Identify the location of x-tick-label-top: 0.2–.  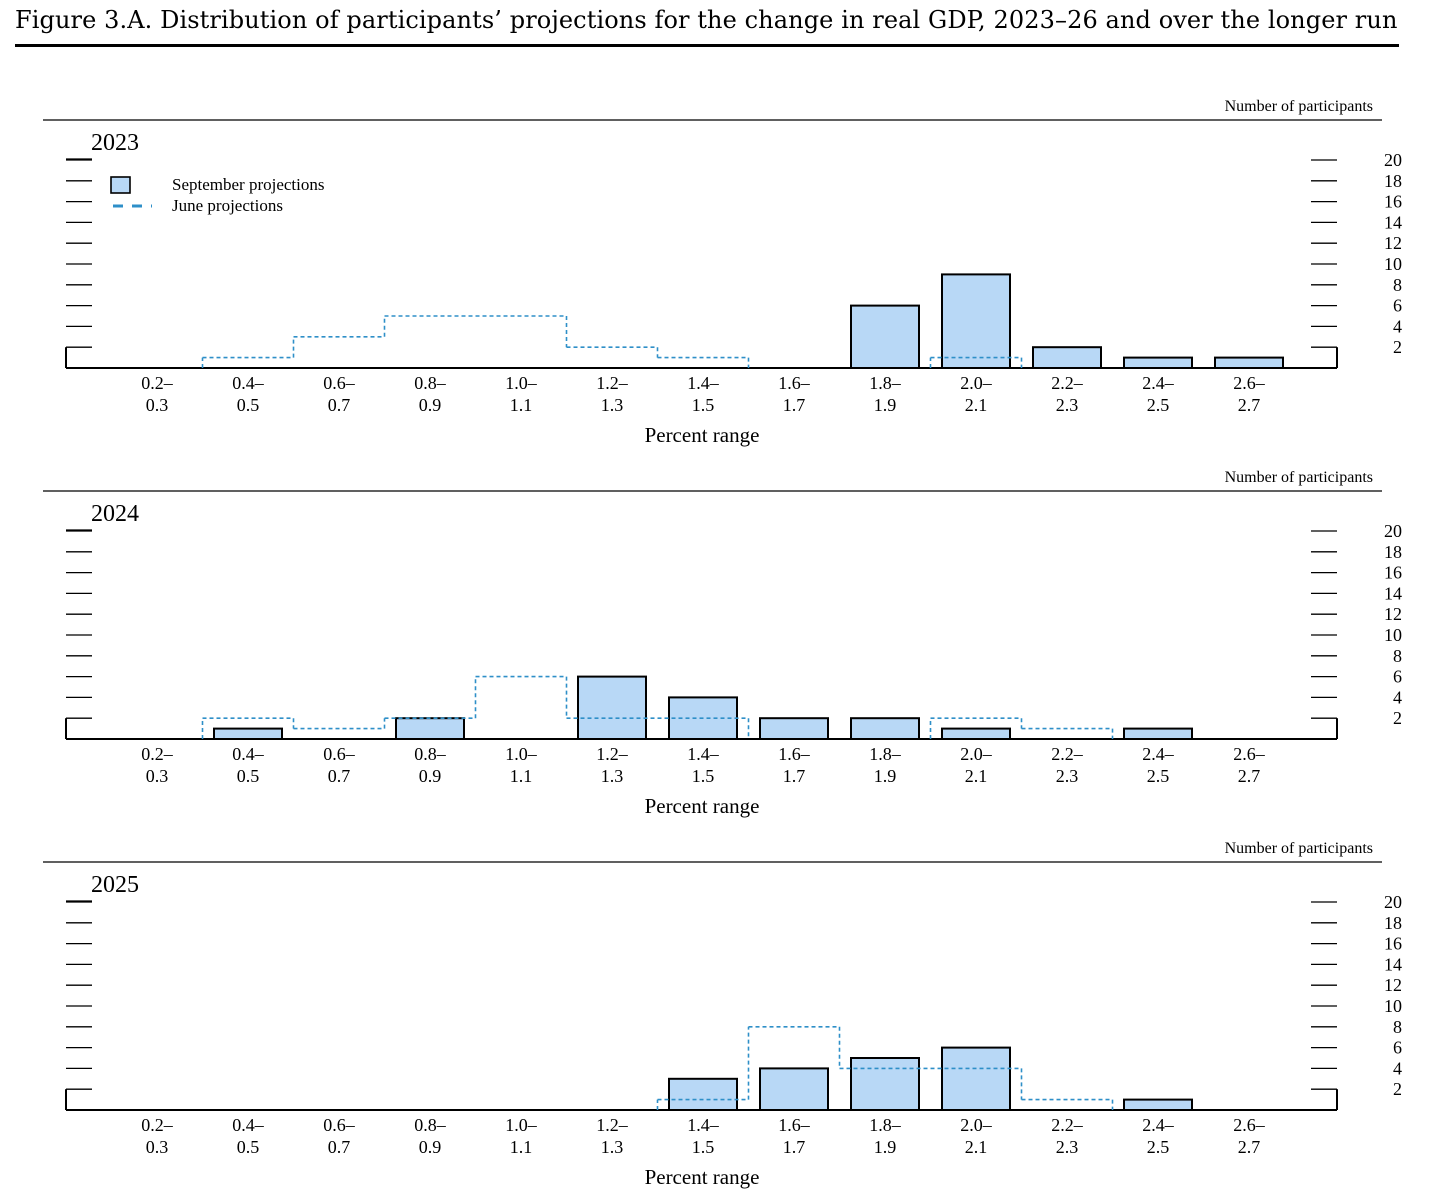
(157, 383).